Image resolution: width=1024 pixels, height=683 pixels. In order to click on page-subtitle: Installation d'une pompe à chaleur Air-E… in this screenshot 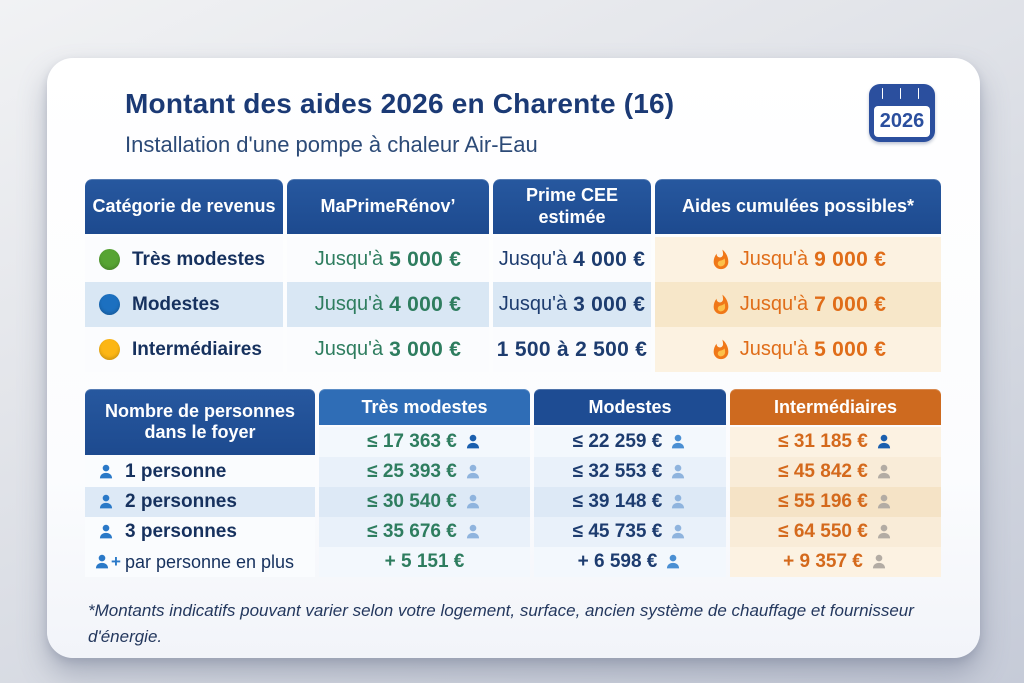, I will do `click(331, 144)`.